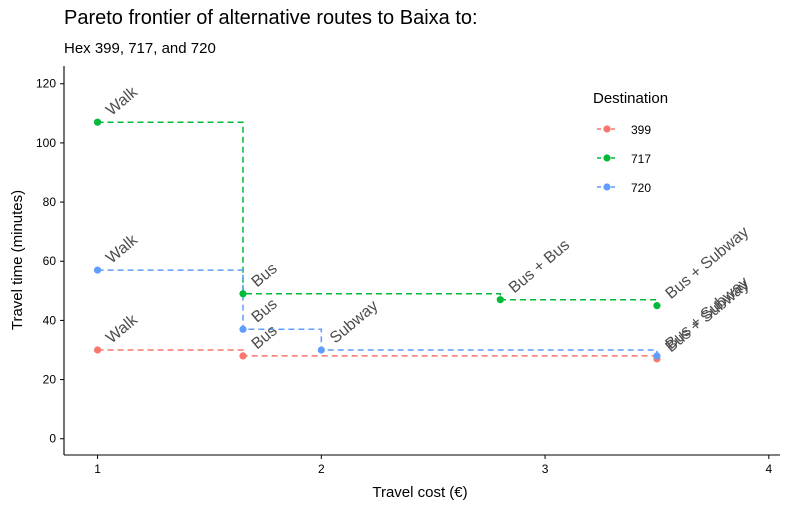 The height and width of the screenshot is (510, 791). Describe the element at coordinates (641, 130) in the screenshot. I see `legend-label: 399` at that location.